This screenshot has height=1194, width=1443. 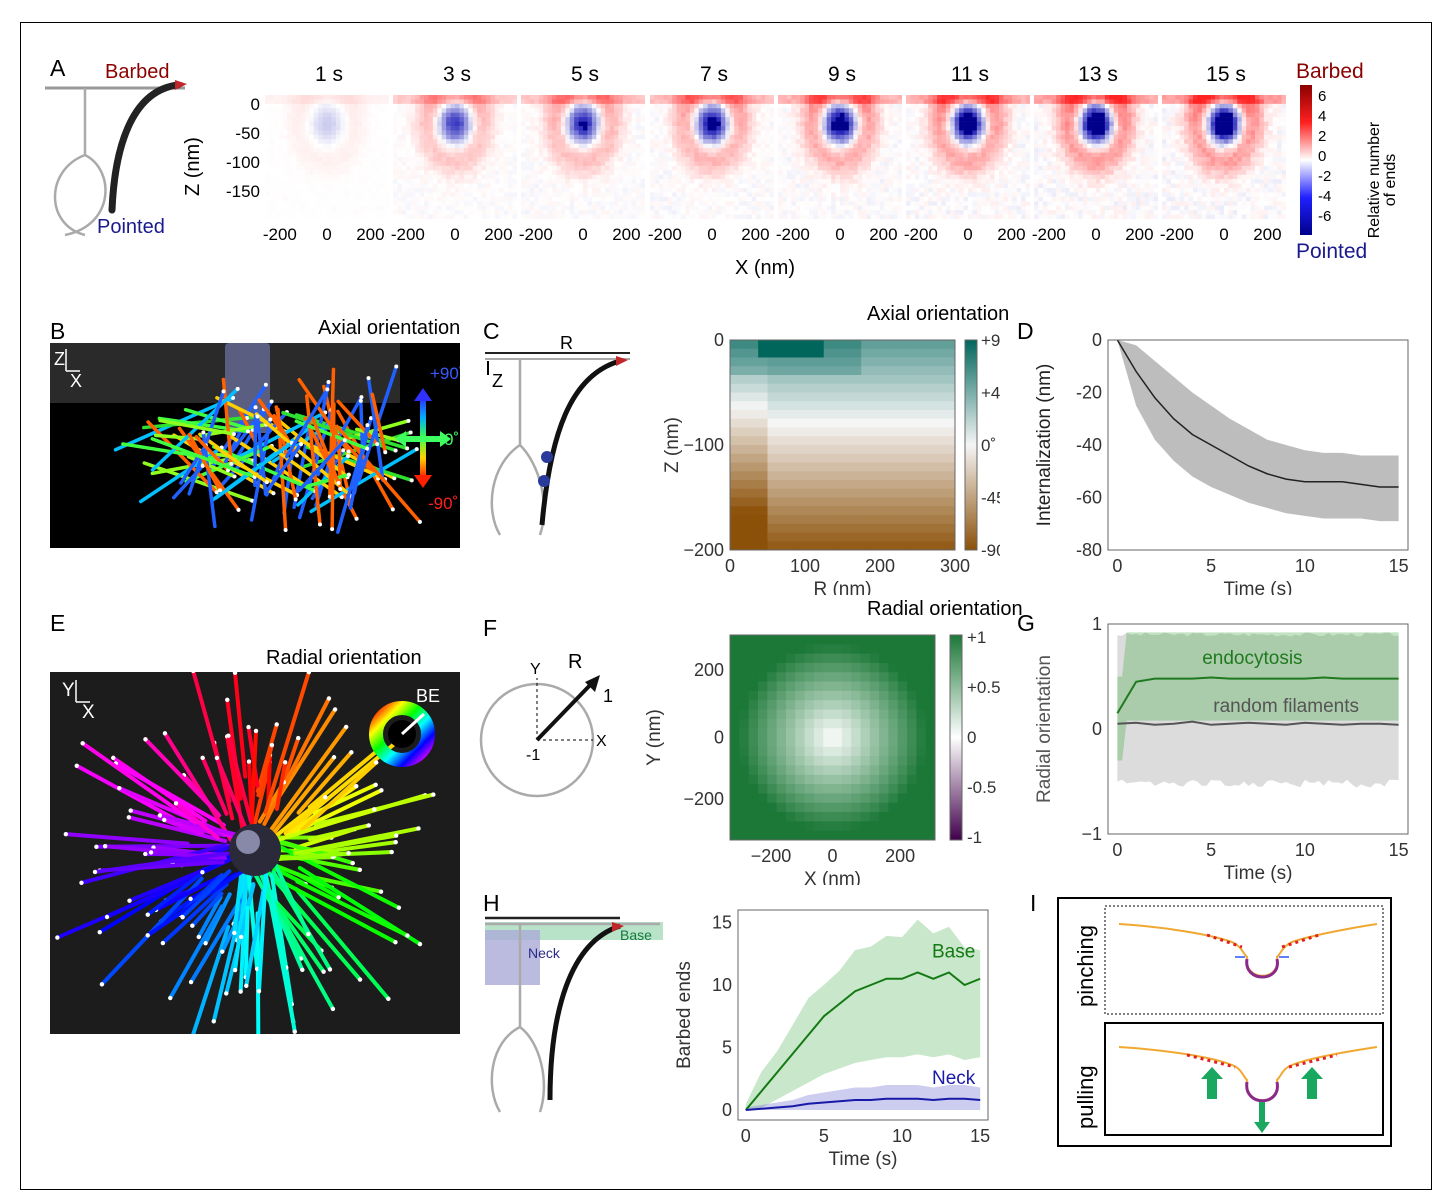 What do you see at coordinates (497, 381) in the screenshot?
I see `c-schematic-z: Z` at bounding box center [497, 381].